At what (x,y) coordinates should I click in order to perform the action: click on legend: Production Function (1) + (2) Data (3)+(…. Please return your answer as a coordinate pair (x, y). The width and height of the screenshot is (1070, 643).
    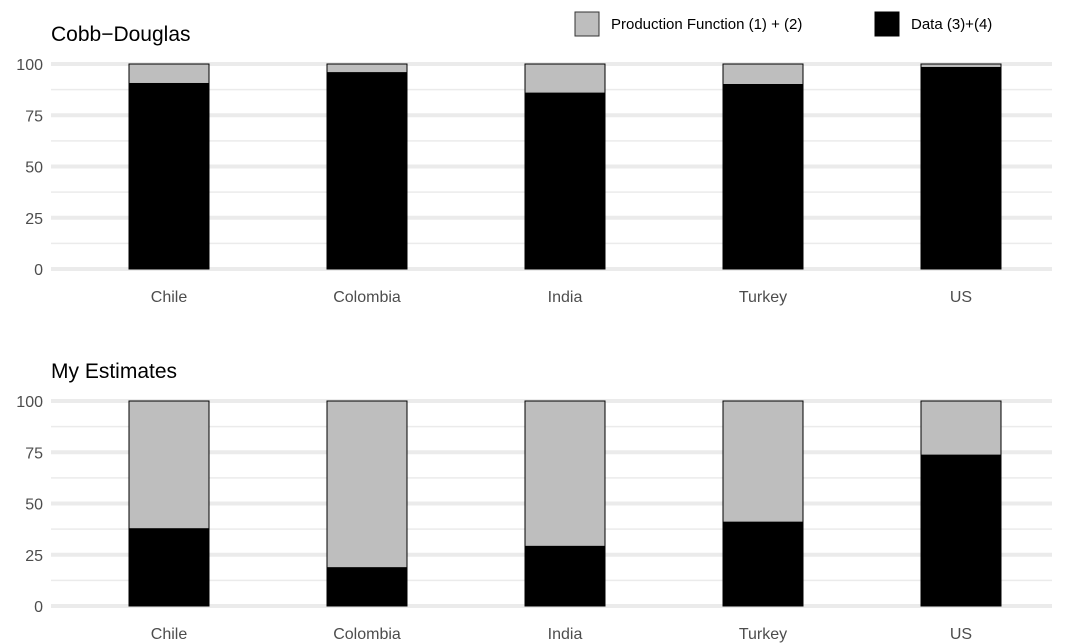
    Looking at the image, I should click on (783, 24).